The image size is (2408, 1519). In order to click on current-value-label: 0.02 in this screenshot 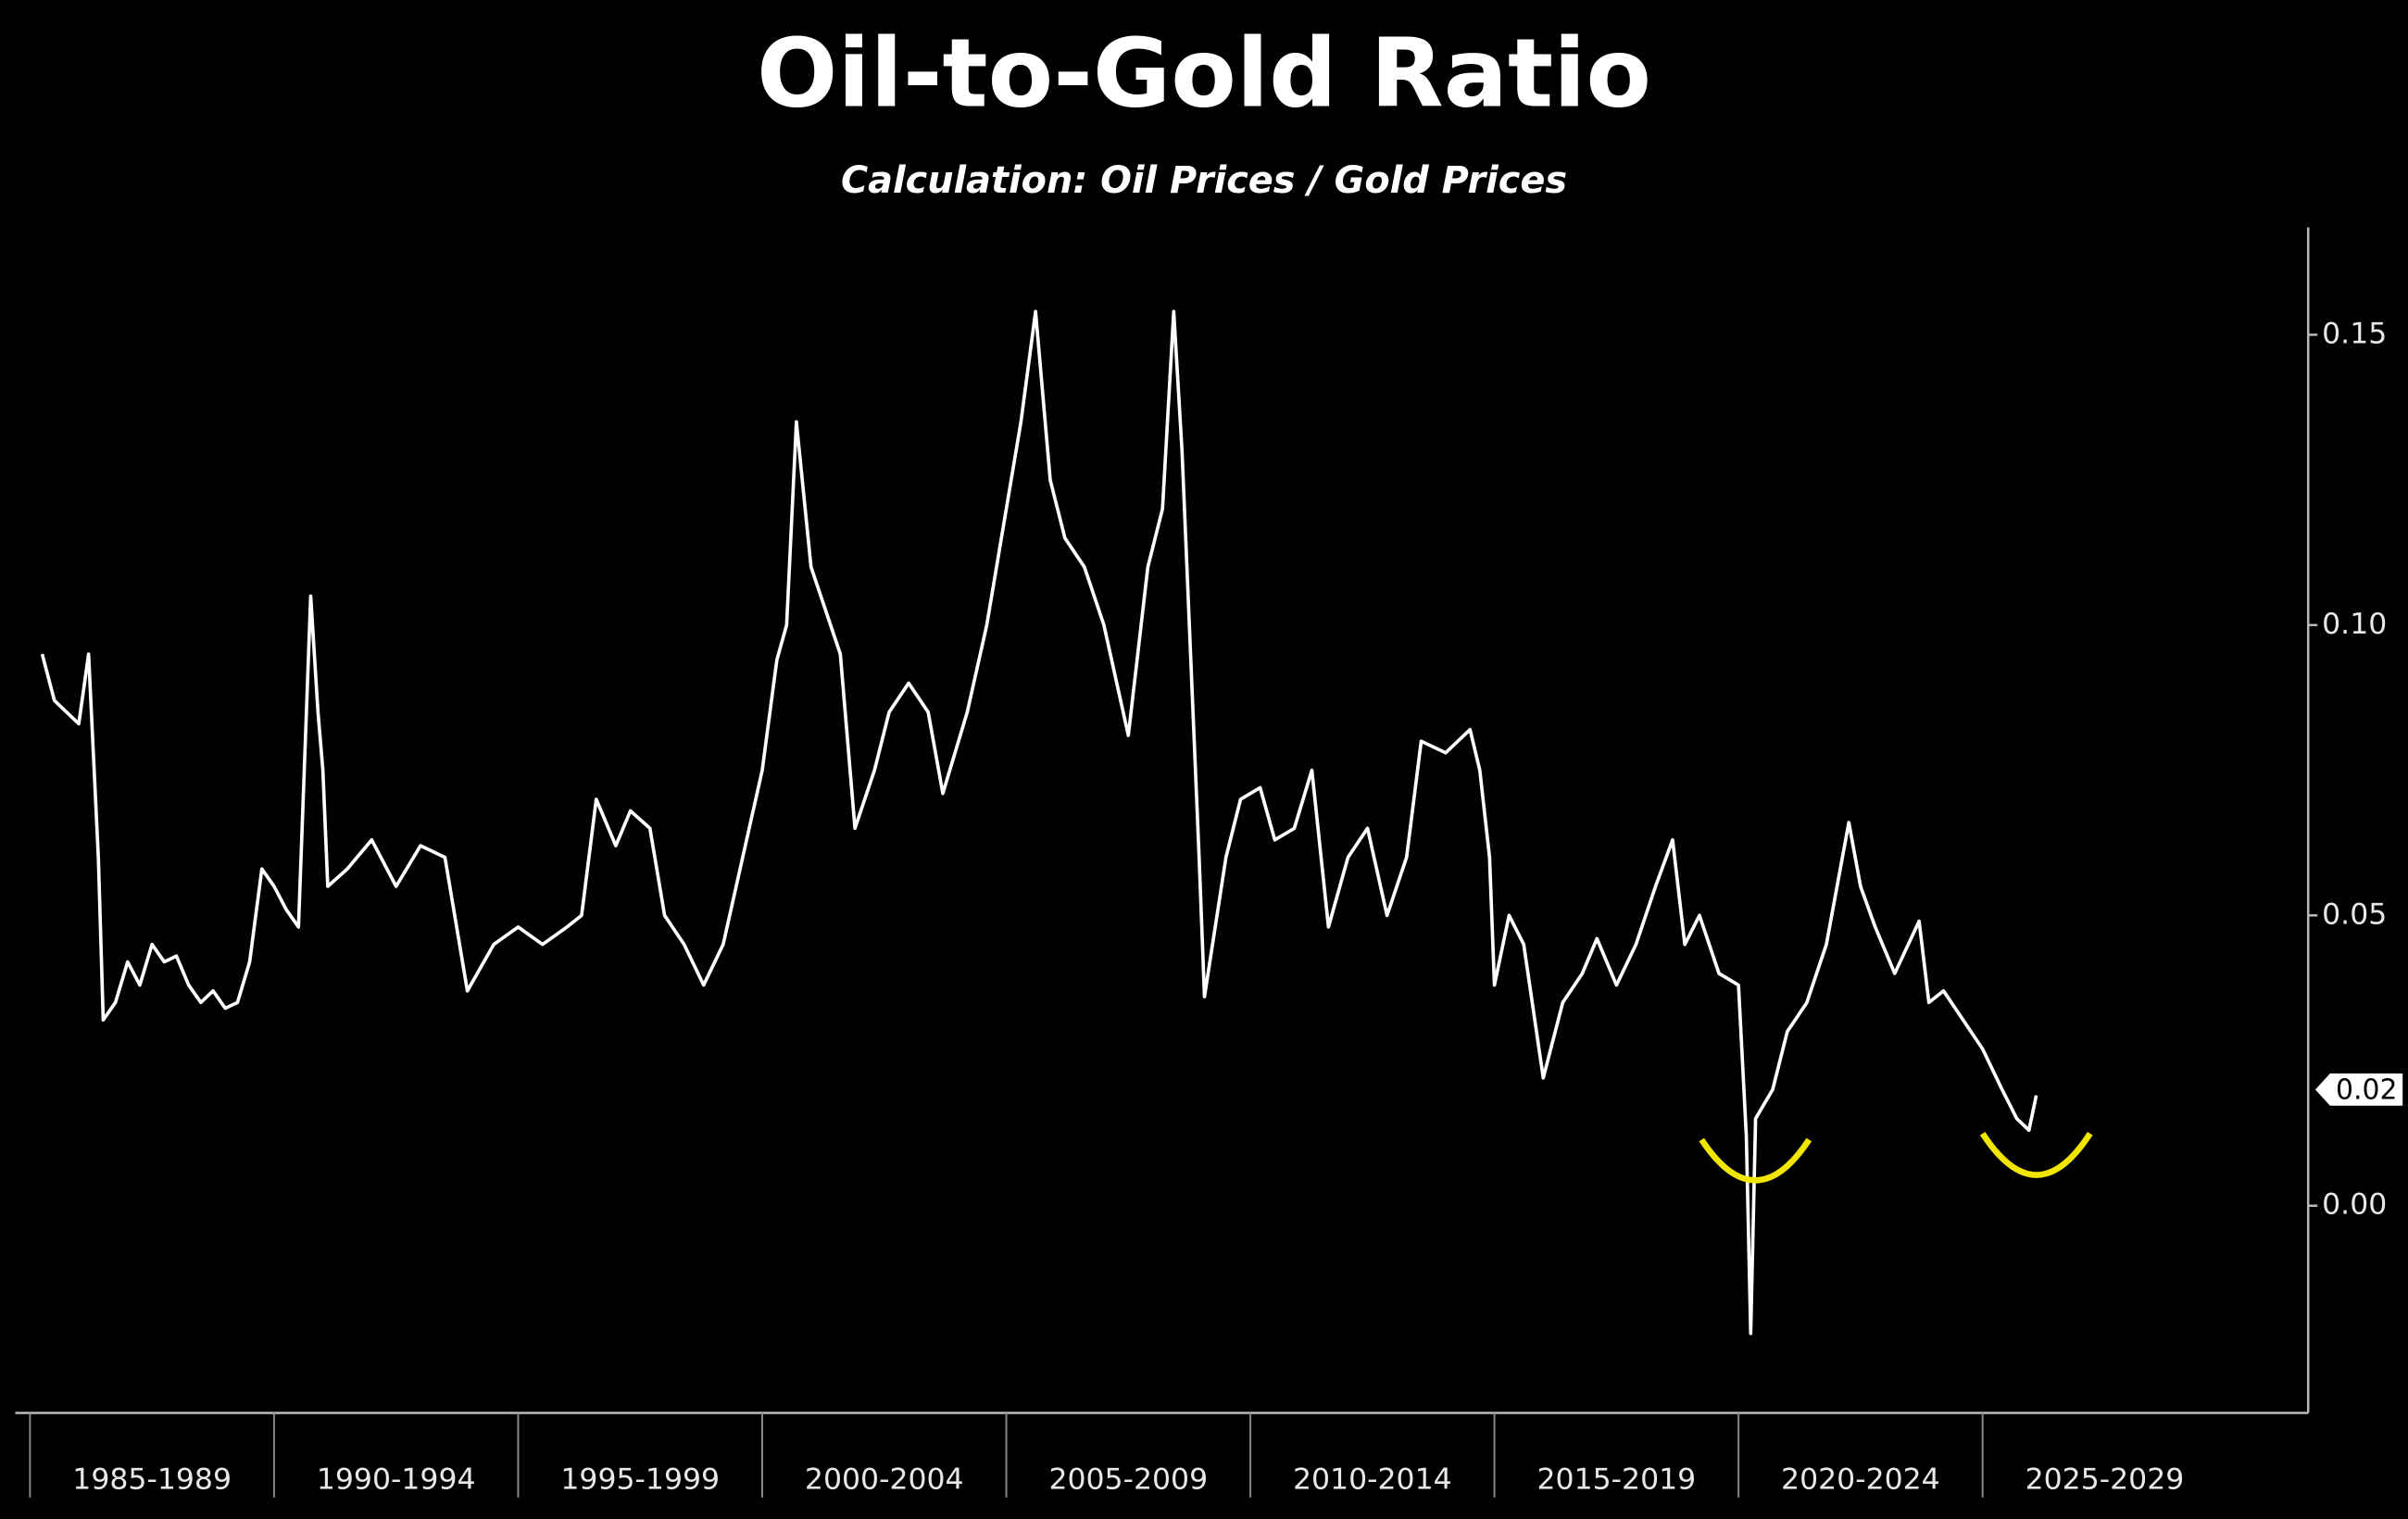, I will do `click(2366, 1090)`.